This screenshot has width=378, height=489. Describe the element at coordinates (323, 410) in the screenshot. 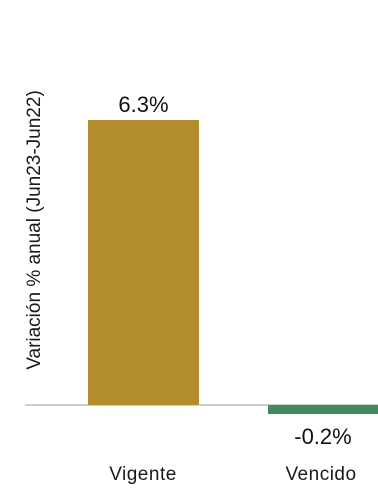

I see `bar-vencido` at that location.